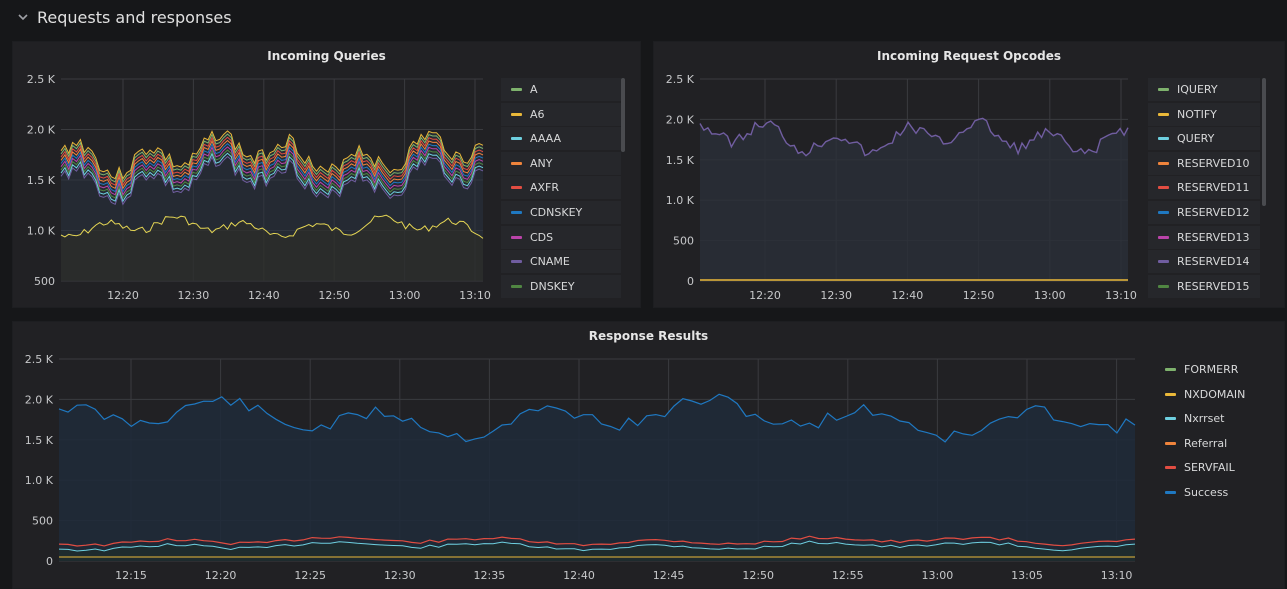 Image resolution: width=1287 pixels, height=589 pixels. I want to click on legend-item-formerr: FORMERR, so click(1215, 369).